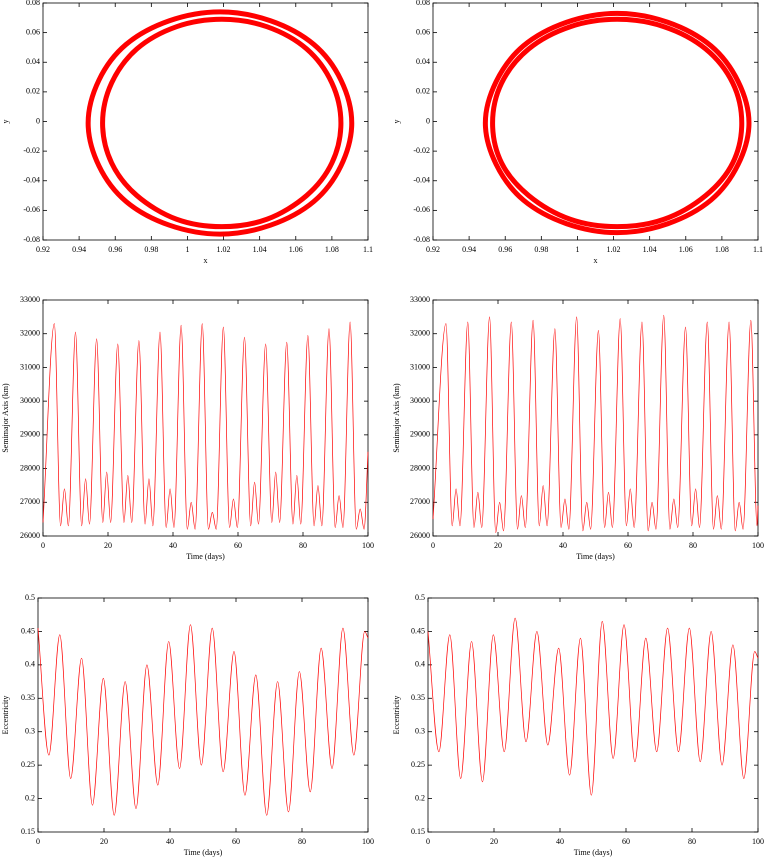 The image size is (765, 860). What do you see at coordinates (420, 434) in the screenshot?
I see `y-tick-label: 29000` at bounding box center [420, 434].